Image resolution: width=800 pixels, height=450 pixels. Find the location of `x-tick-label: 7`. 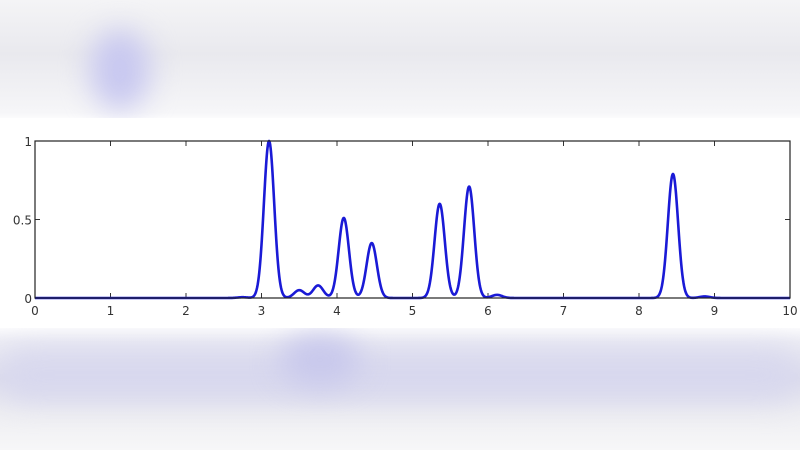

x-tick-label: 7 is located at coordinates (564, 311).